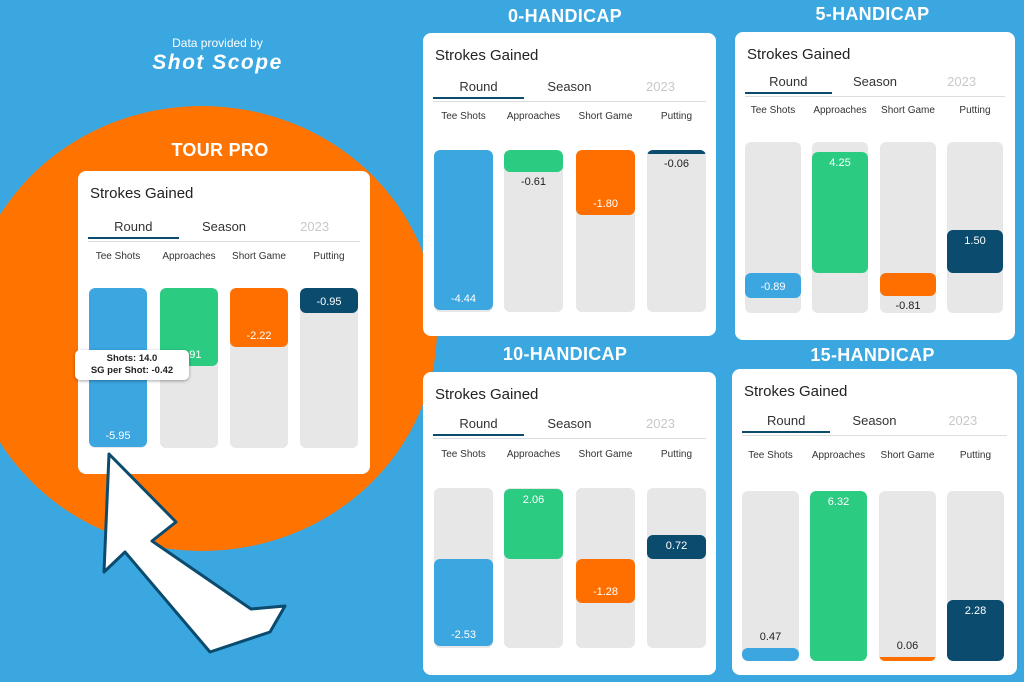 The height and width of the screenshot is (682, 1024). Describe the element at coordinates (975, 576) in the screenshot. I see `bar-track: 2.28` at that location.